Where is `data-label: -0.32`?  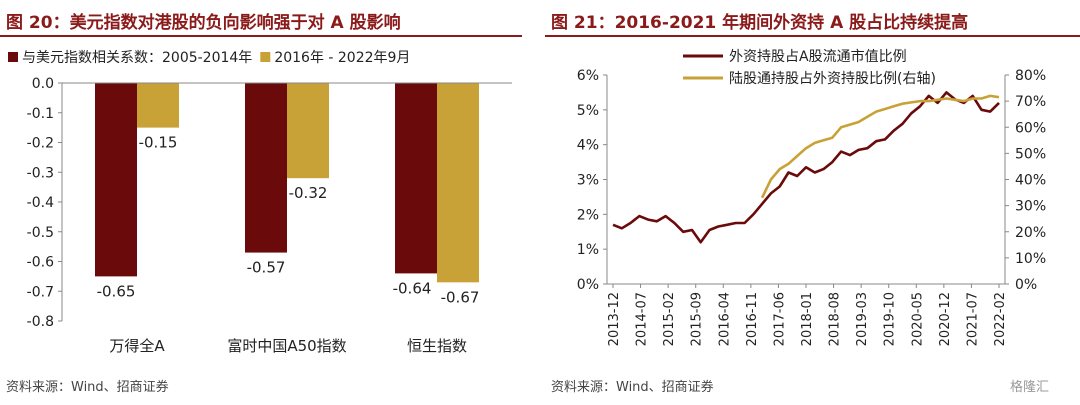
data-label: -0.32 is located at coordinates (308, 193).